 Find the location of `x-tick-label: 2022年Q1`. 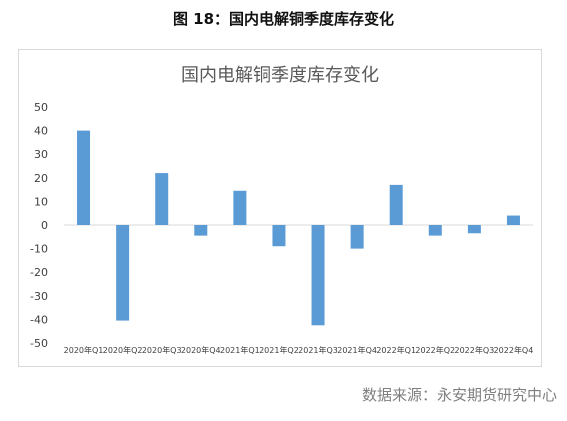

x-tick-label: 2022年Q1 is located at coordinates (396, 350).